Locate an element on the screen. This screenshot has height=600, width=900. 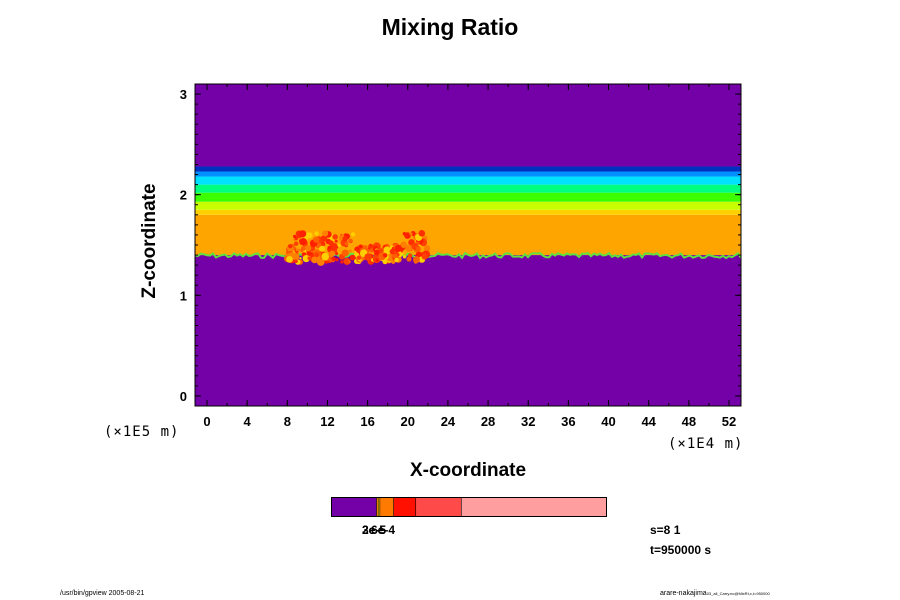
x-tick-label: 40 is located at coordinates (608, 421).